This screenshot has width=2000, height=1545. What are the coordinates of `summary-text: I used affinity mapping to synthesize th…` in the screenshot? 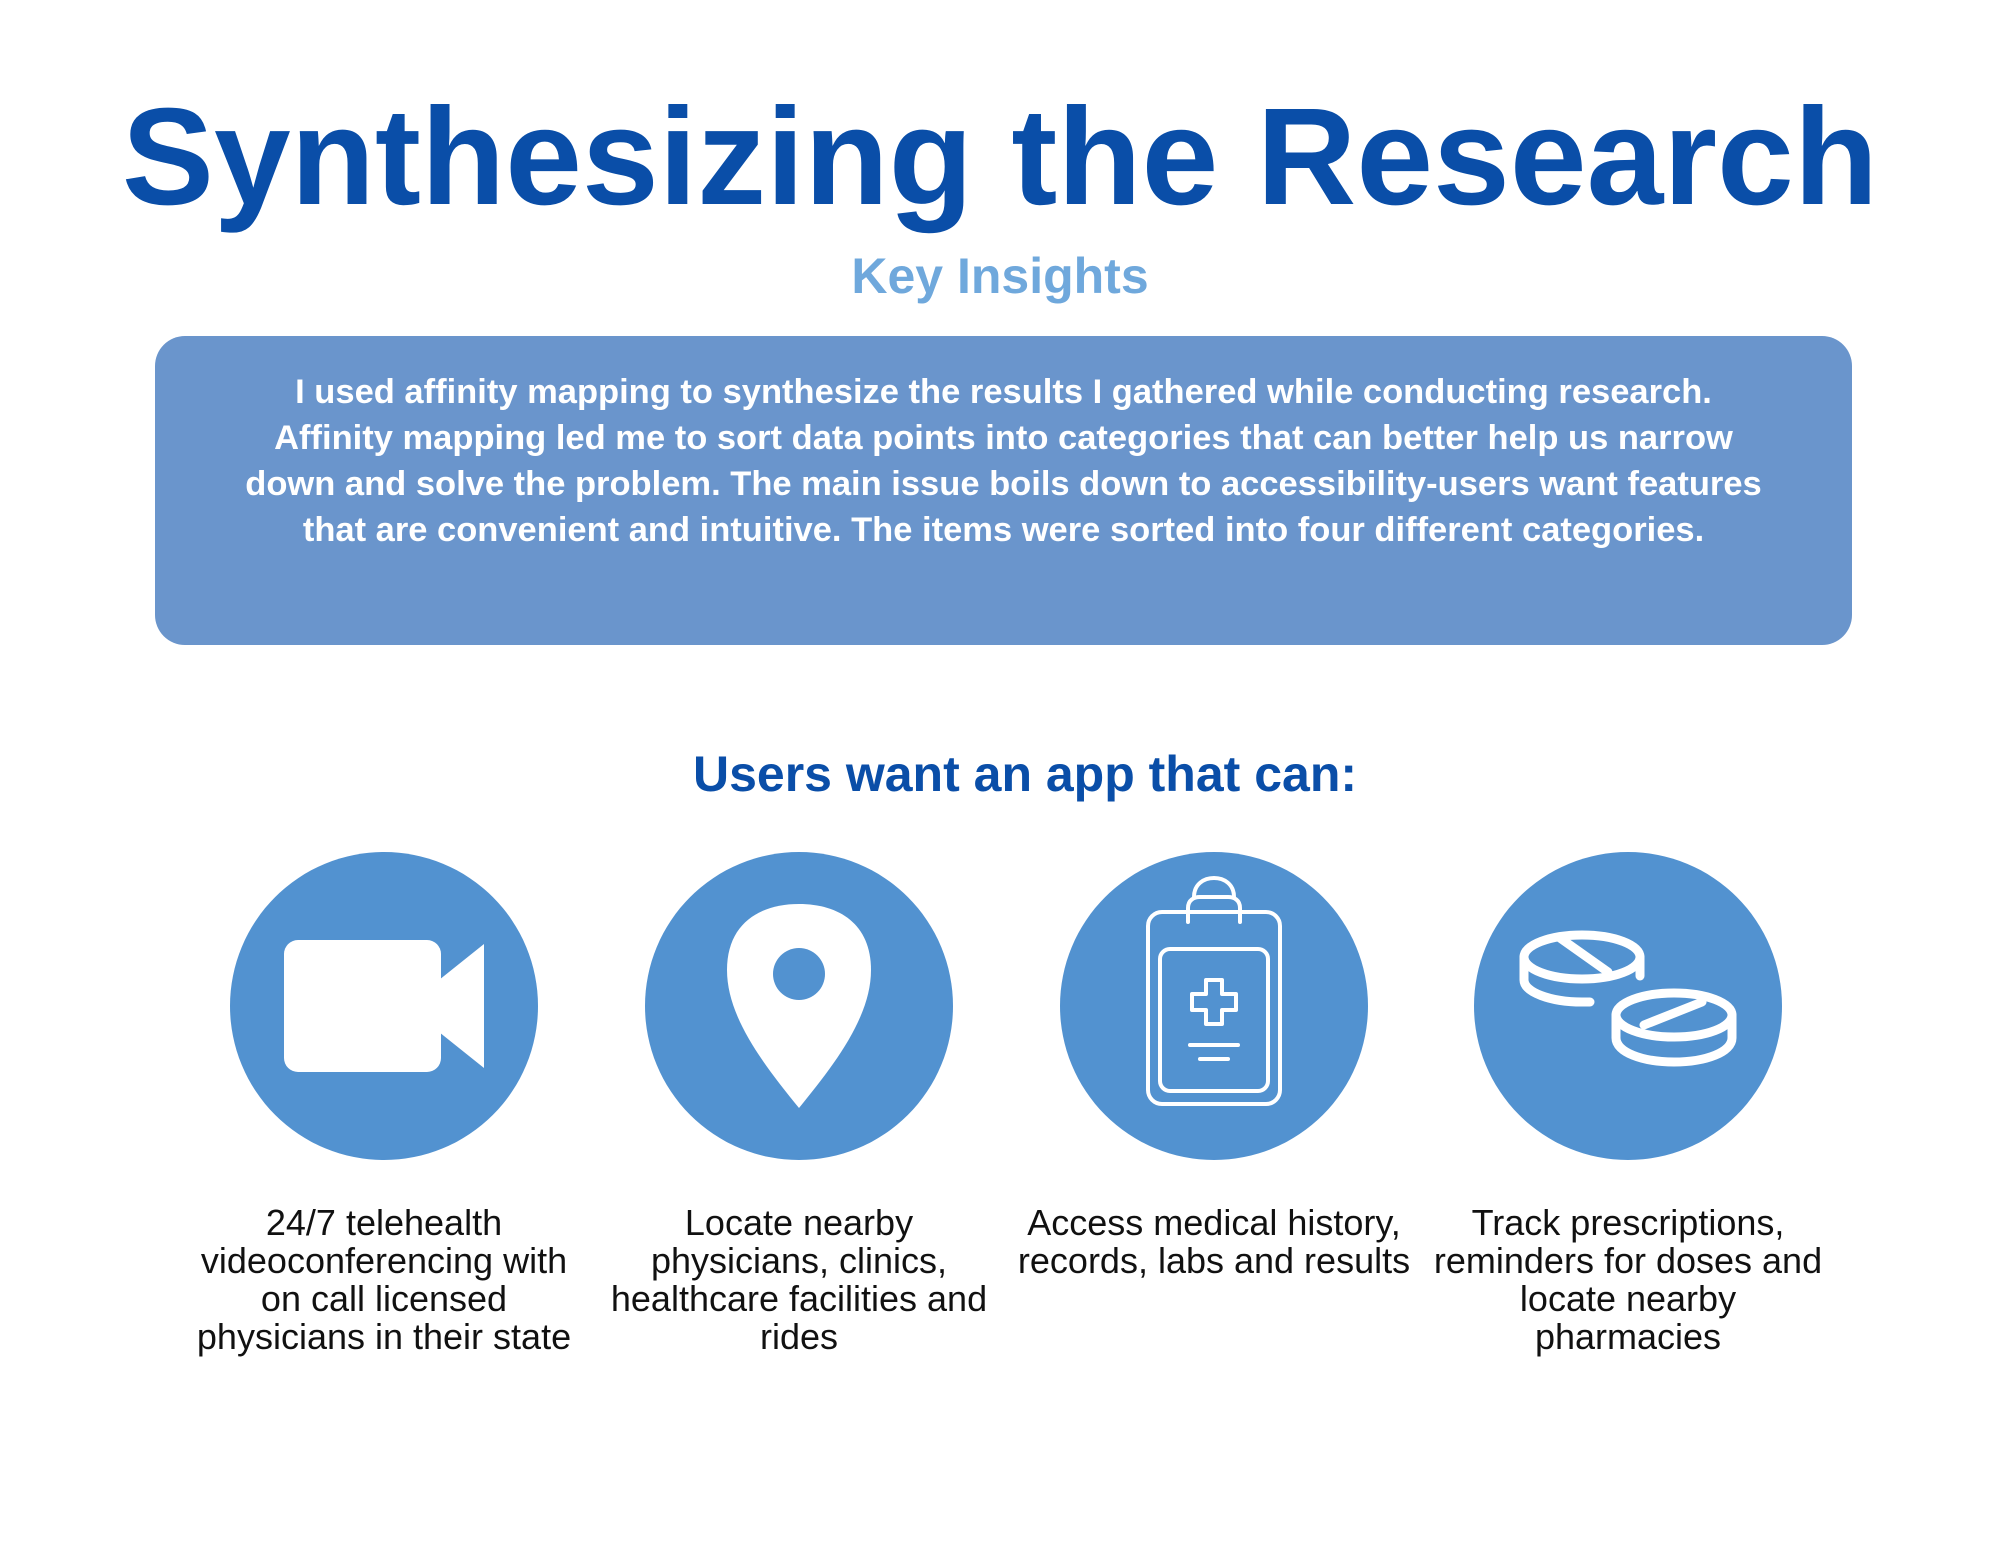 It's located at (1003, 461).